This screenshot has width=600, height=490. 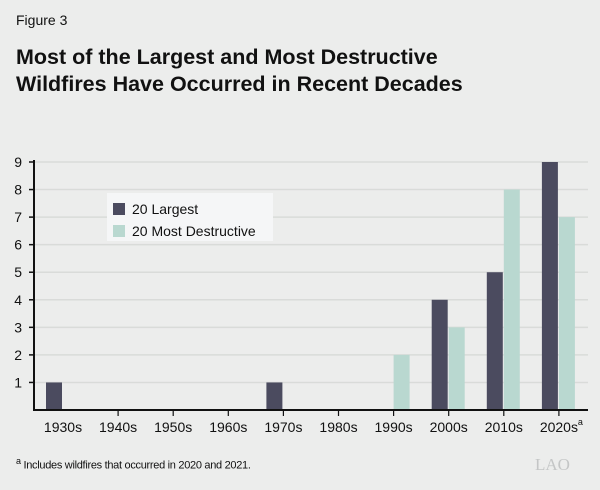 What do you see at coordinates (338, 427) in the screenshot?
I see `x-tick-label: 1980s` at bounding box center [338, 427].